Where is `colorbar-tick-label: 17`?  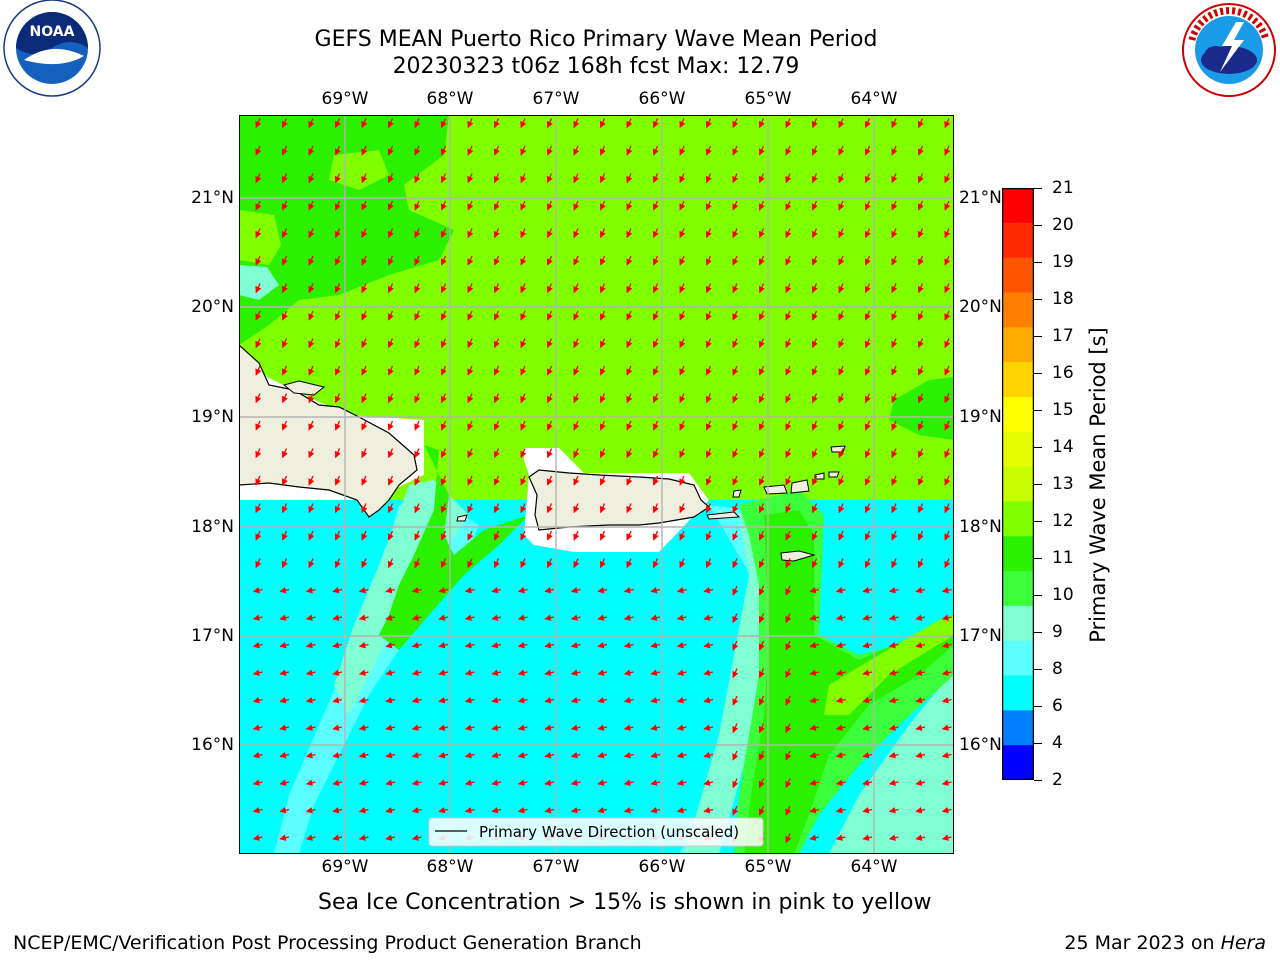
colorbar-tick-label: 17 is located at coordinates (1063, 336).